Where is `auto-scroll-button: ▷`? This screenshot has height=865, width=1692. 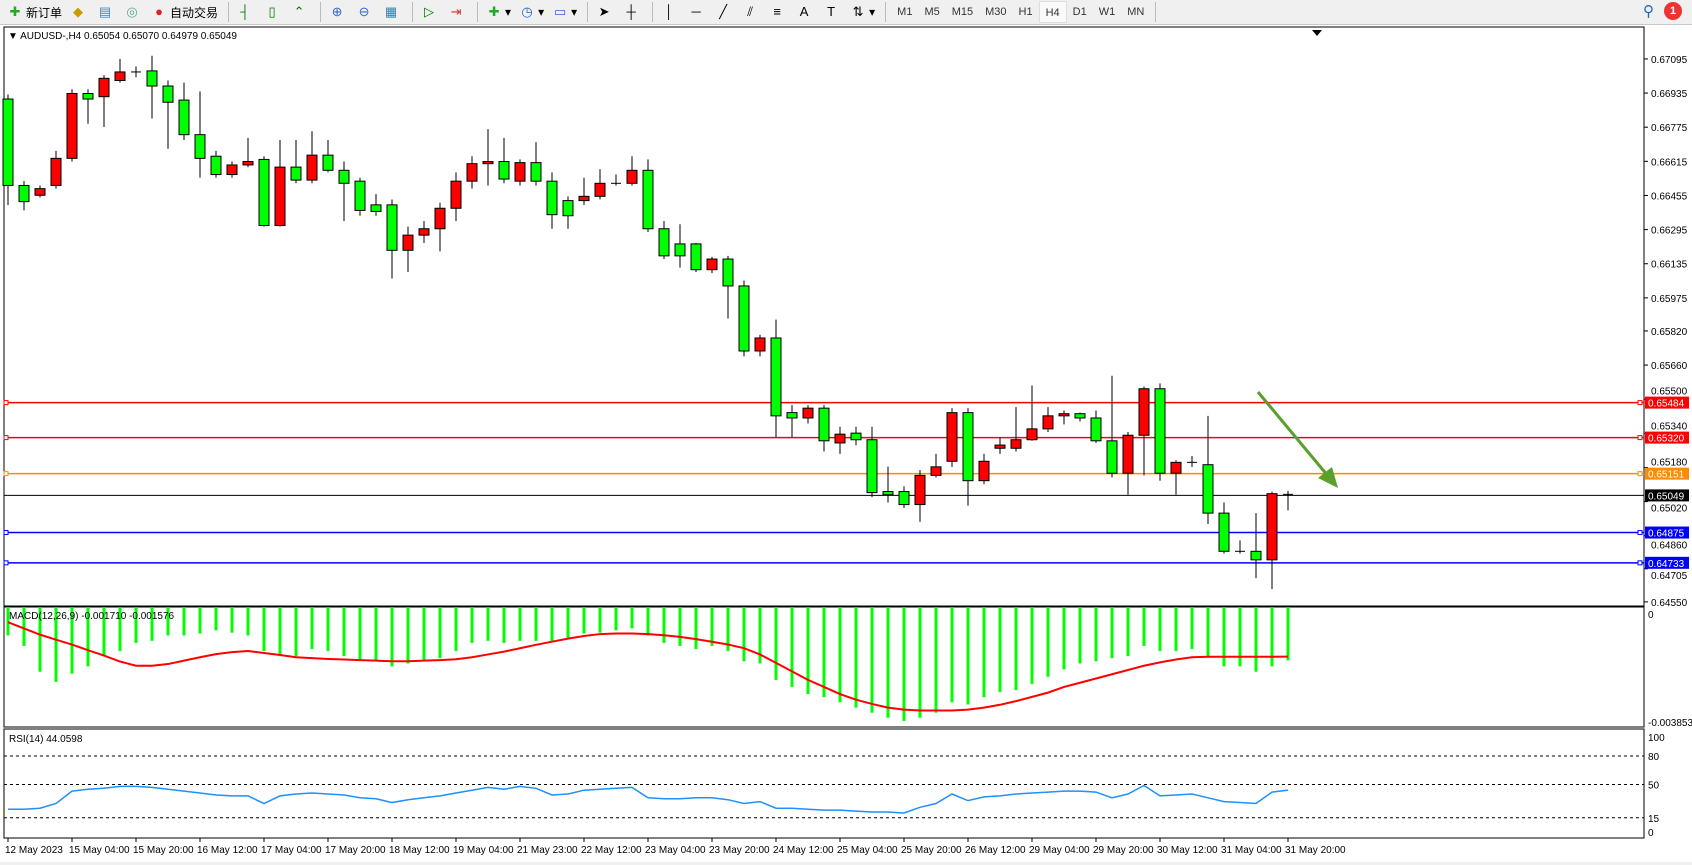 auto-scroll-button: ▷ is located at coordinates (430, 12).